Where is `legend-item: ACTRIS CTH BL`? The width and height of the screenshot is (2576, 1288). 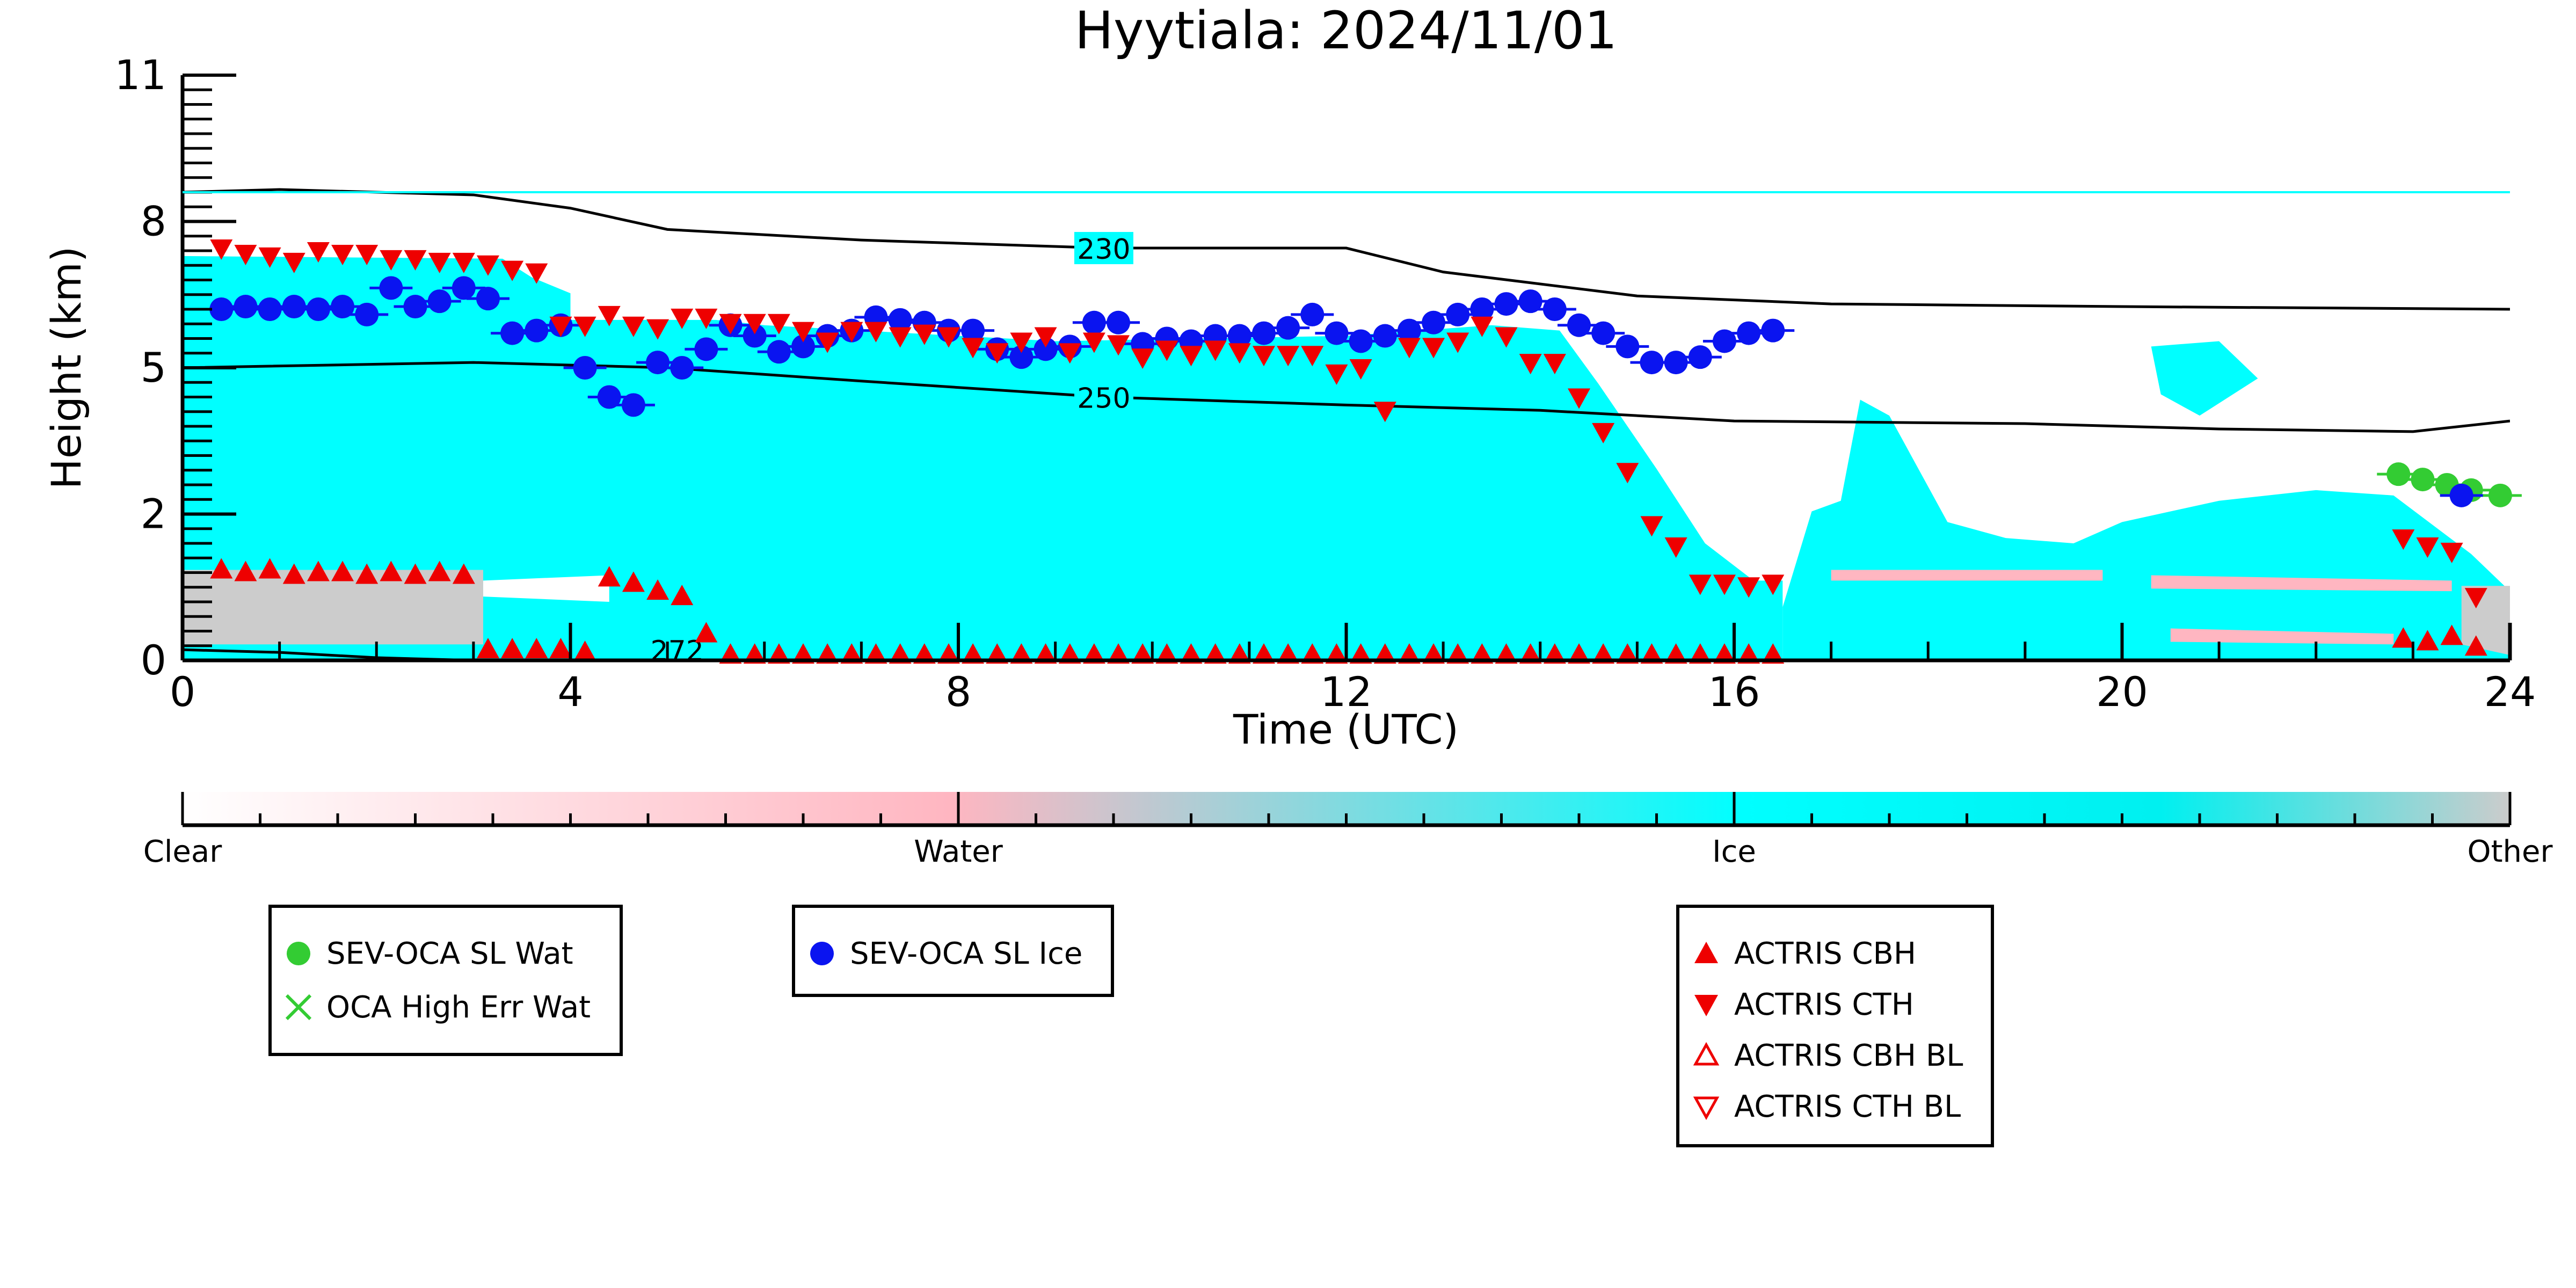 legend-item: ACTRIS CTH BL is located at coordinates (1820, 1106).